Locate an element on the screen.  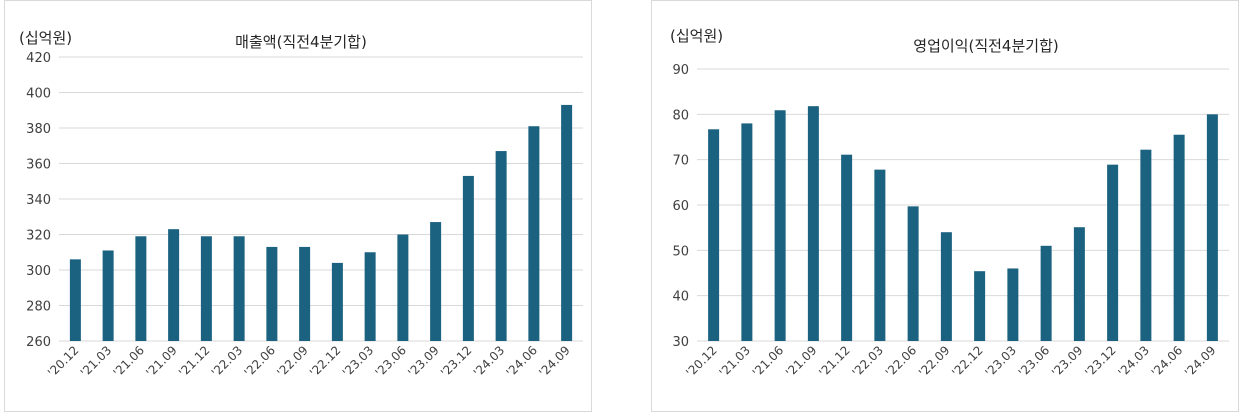
revenue-x-tick-label: '21.12 is located at coordinates (194, 361).